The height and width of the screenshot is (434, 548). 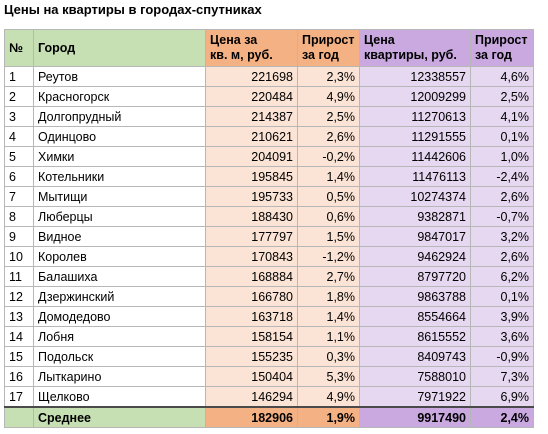 I want to click on cell-city: Долгопрудный, so click(x=119, y=116).